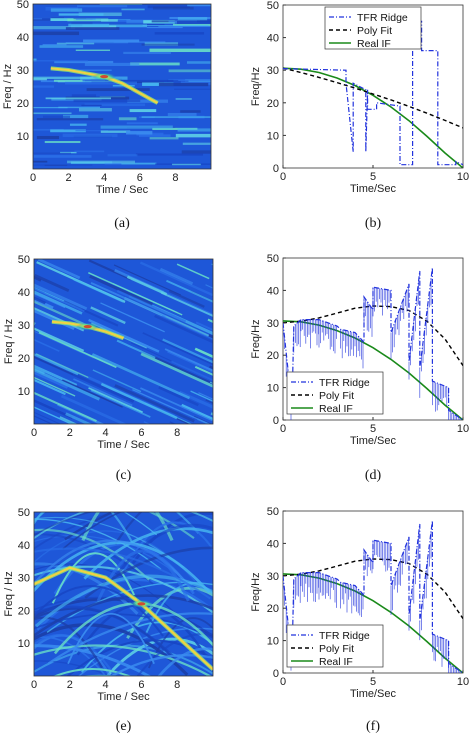 This screenshot has height=736, width=474. What do you see at coordinates (374, 31) in the screenshot?
I see `legend-label: Poly Fit` at bounding box center [374, 31].